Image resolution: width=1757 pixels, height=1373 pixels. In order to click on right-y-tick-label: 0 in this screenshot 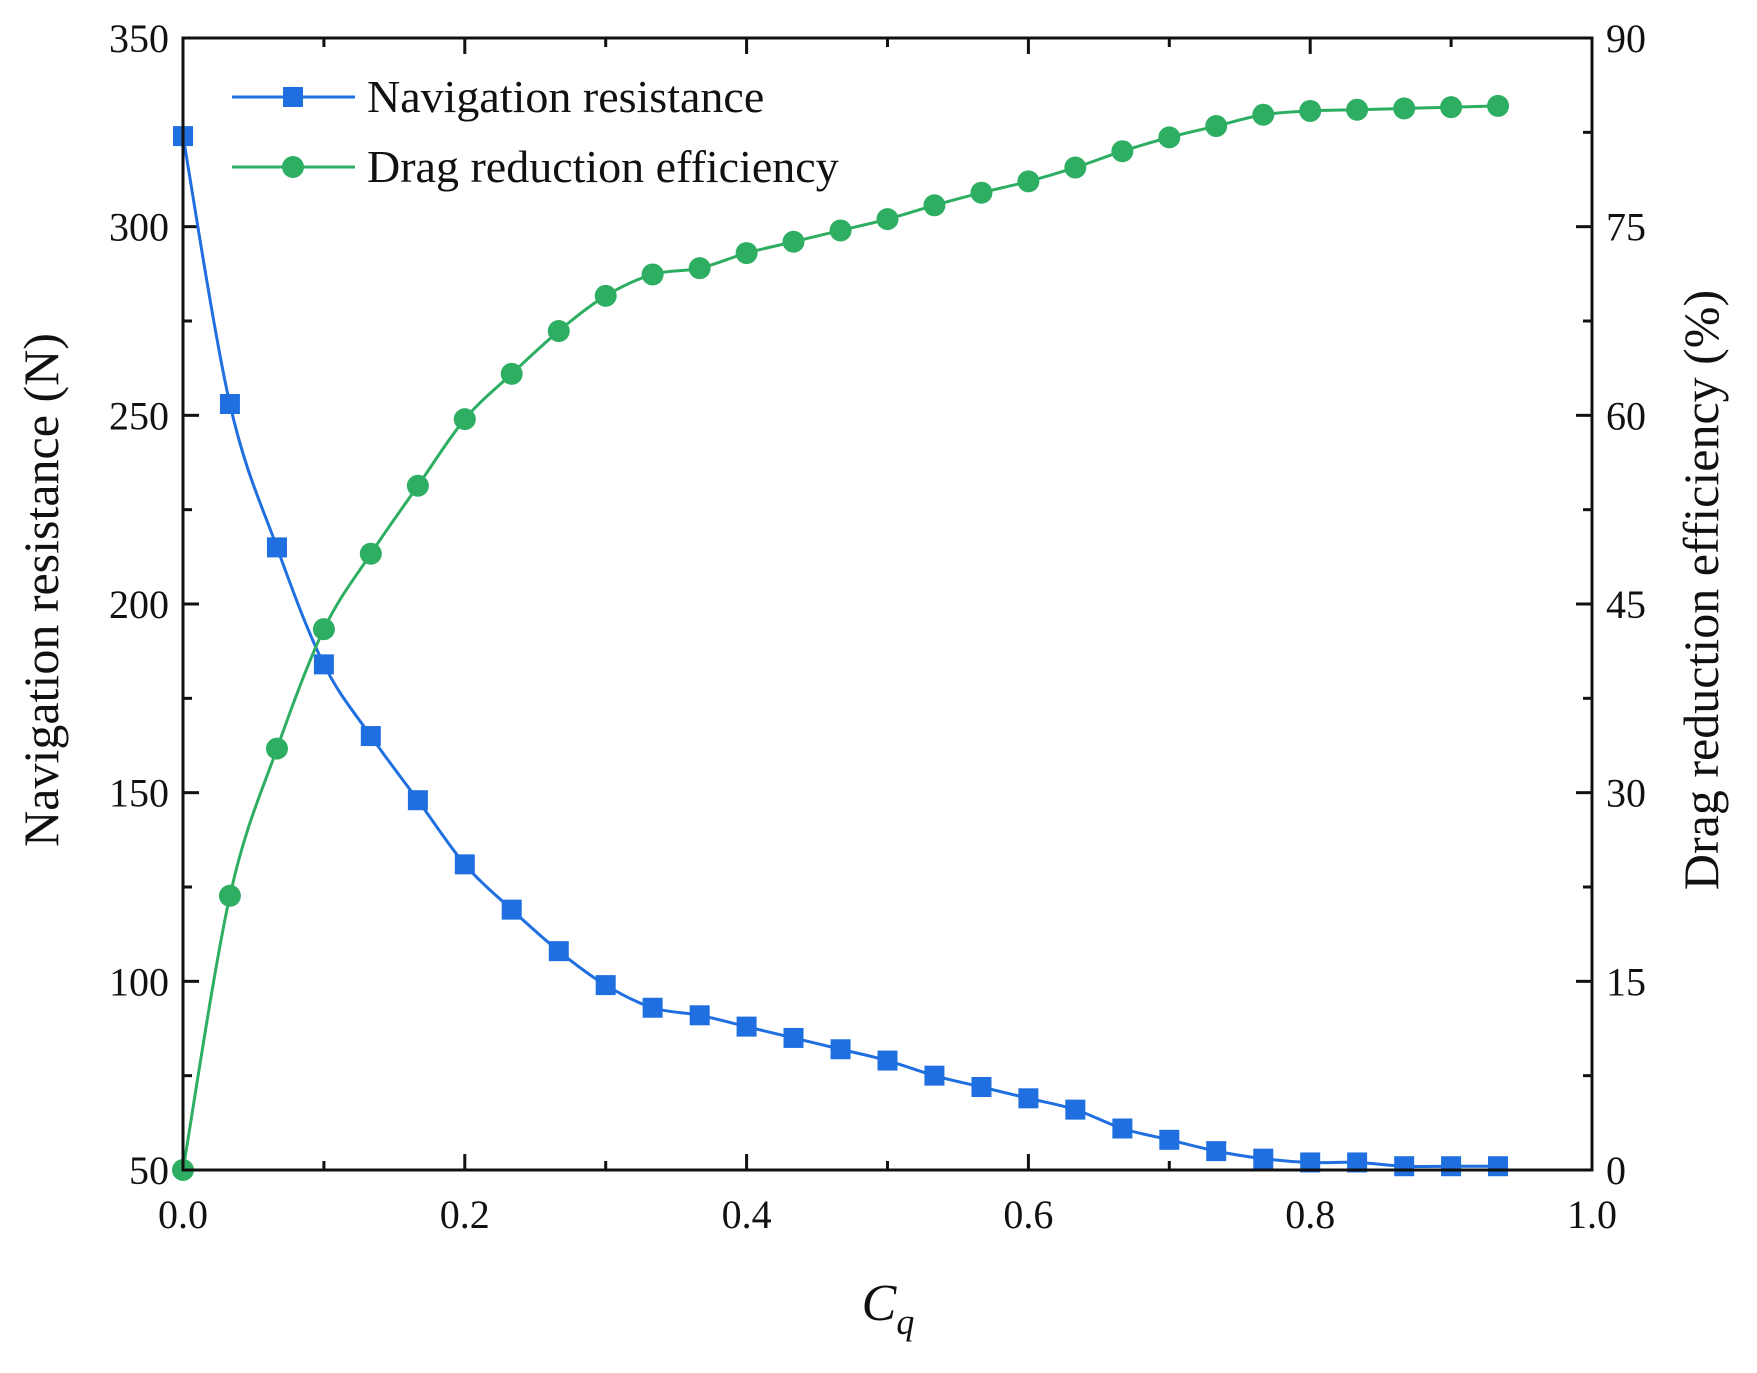, I will do `click(1616, 1170)`.